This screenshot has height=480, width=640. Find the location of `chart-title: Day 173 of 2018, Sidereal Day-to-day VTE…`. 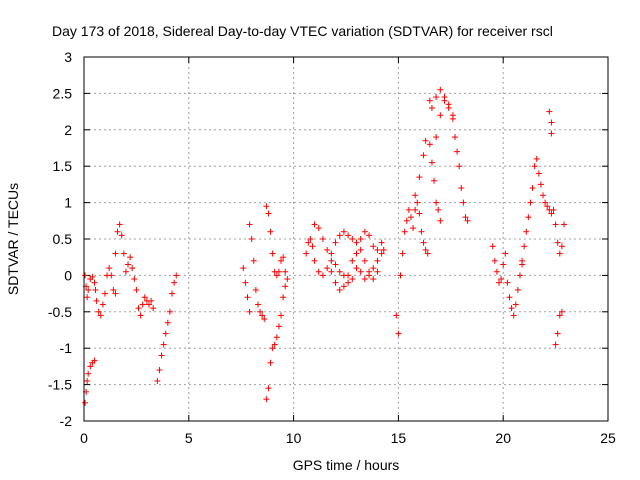

chart-title: Day 173 of 2018, Sidereal Day-to-day VTE… is located at coordinates (302, 31).